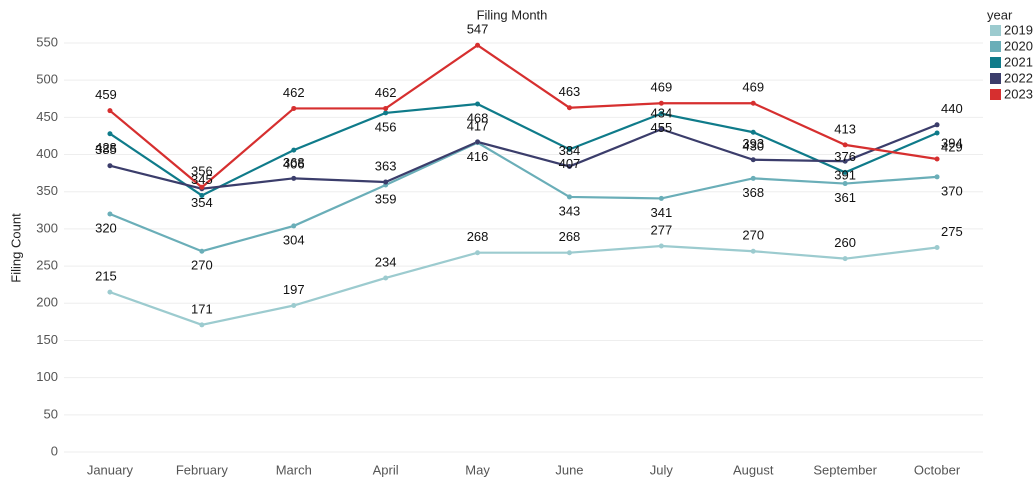  Describe the element at coordinates (54, 450) in the screenshot. I see `y-tick-label: 0` at that location.